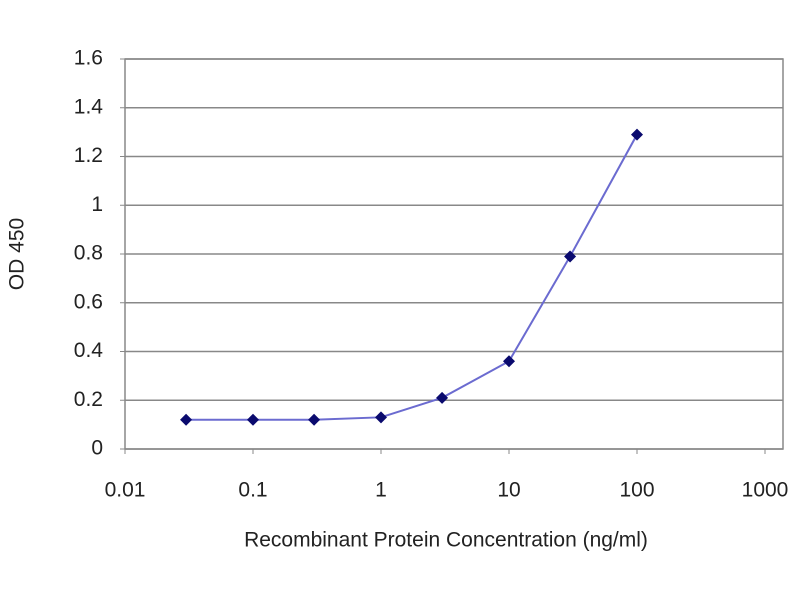 The image size is (800, 600). What do you see at coordinates (252, 490) in the screenshot?
I see `x-tick-label: 0.1` at bounding box center [252, 490].